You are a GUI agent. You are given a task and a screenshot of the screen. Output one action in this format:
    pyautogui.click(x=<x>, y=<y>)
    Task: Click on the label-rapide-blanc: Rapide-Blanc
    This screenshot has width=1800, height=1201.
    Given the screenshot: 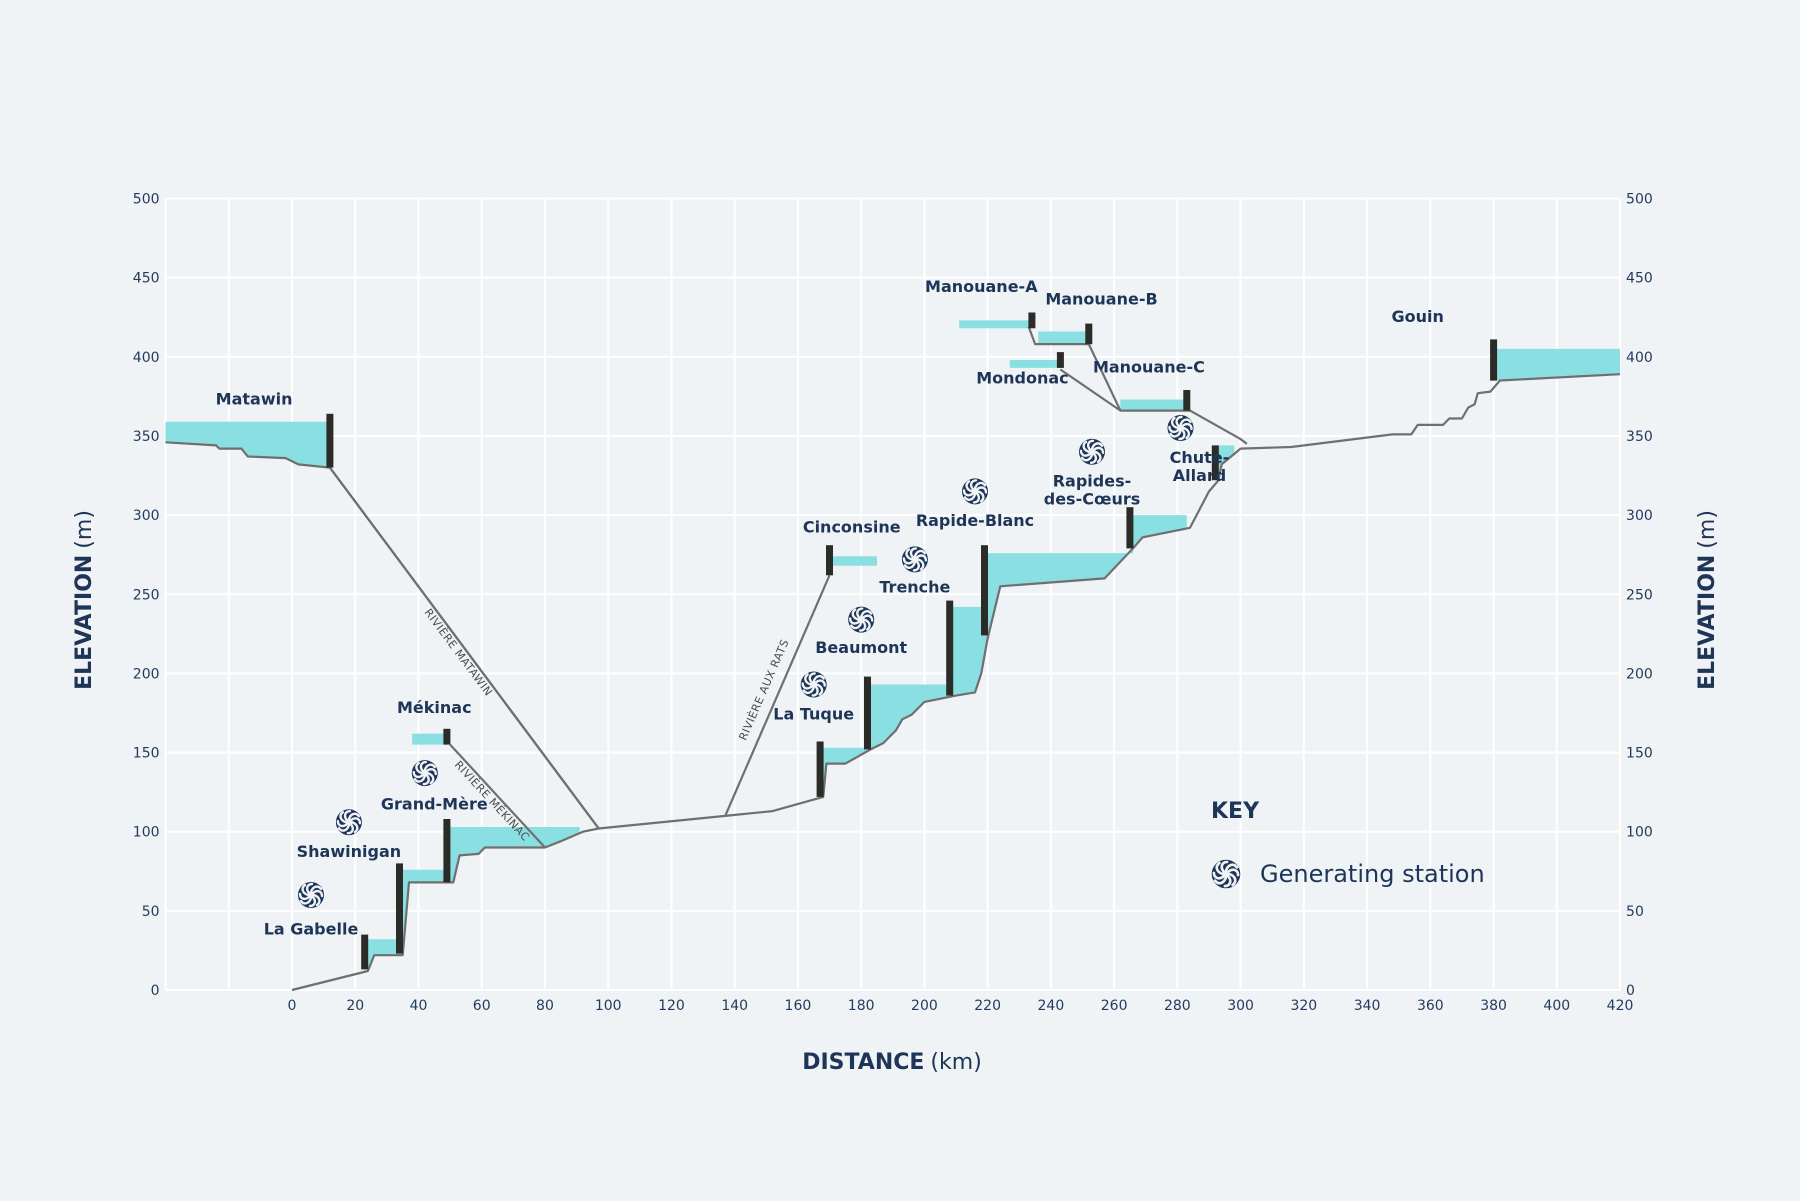 What is the action you would take?
    pyautogui.click(x=975, y=520)
    